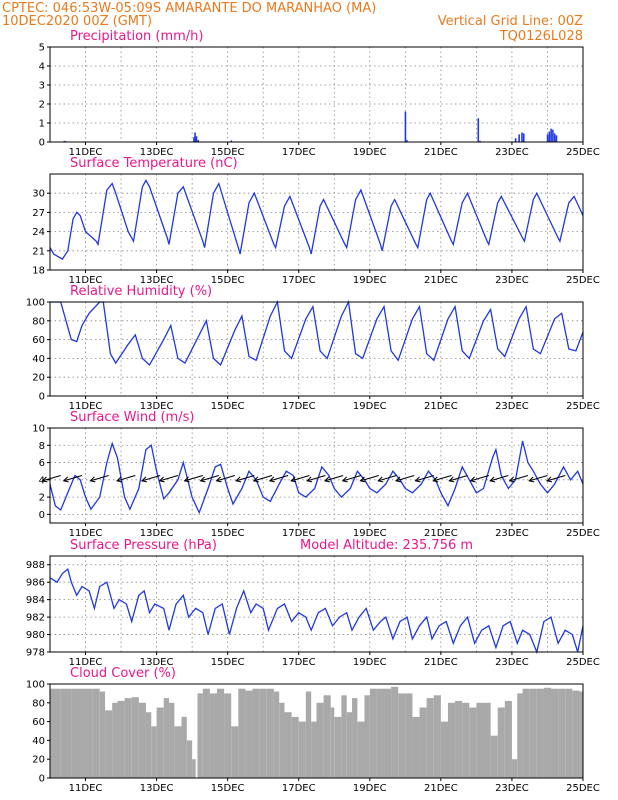 The width and height of the screenshot is (618, 800). What do you see at coordinates (38, 340) in the screenshot?
I see `rh-ytick: 60` at bounding box center [38, 340].